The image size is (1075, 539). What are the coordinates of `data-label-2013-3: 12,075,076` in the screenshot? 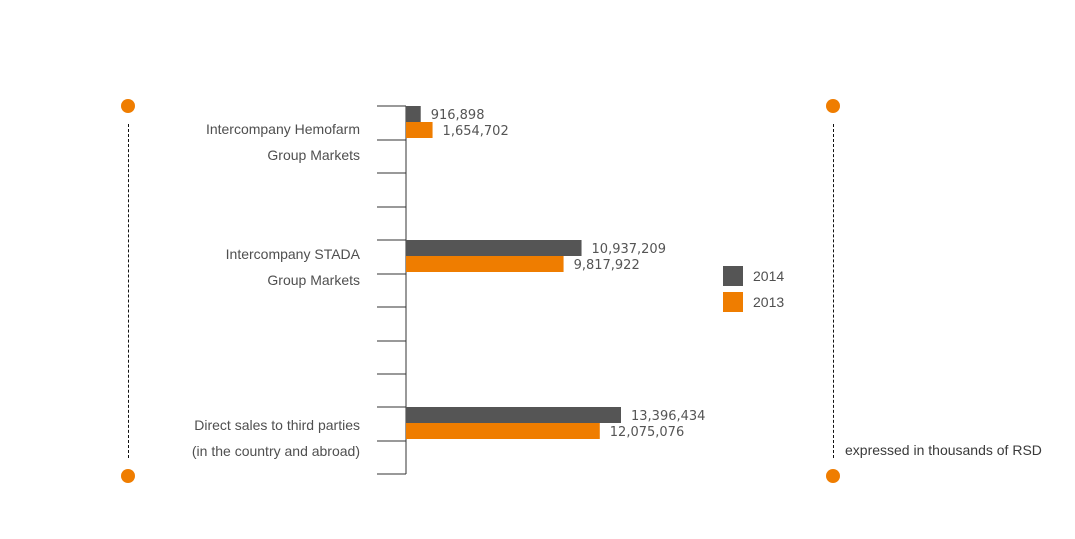 It's located at (647, 432).